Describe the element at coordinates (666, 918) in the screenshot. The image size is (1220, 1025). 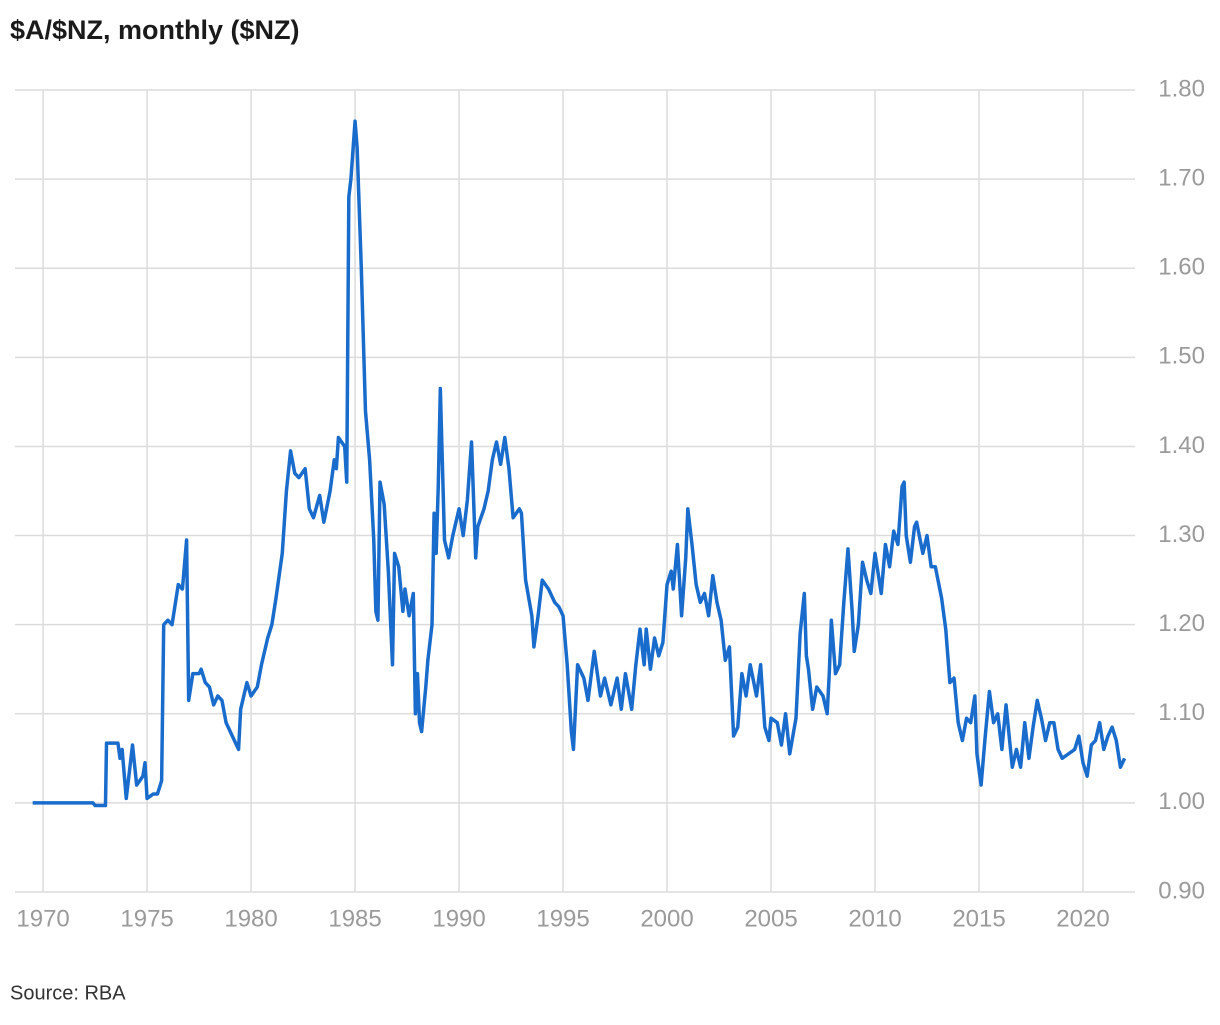
I see `x-tick-label: 2000` at that location.